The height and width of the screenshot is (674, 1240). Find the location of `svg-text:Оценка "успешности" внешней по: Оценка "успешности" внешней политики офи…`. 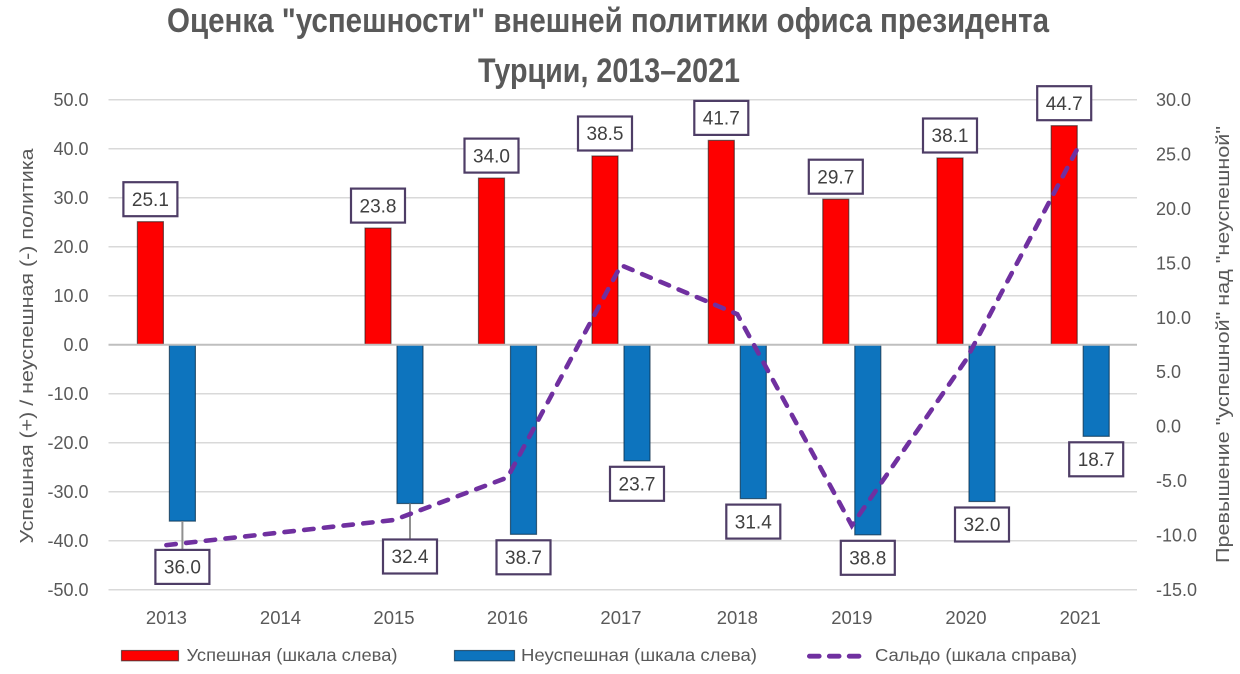

svg-text:Оценка "успешности" внешней по: Оценка "успешности" внешней политики офи… is located at coordinates (608, 21).